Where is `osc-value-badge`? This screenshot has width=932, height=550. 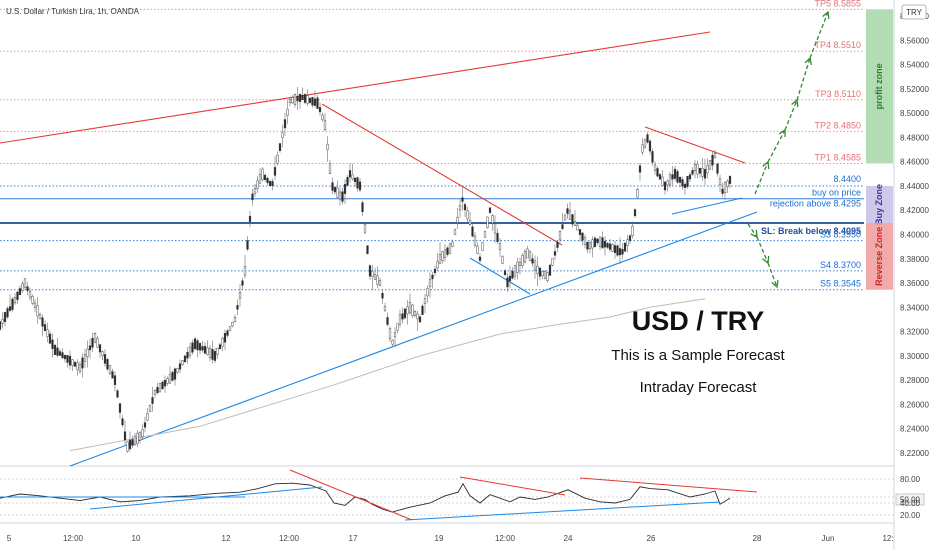
osc-value-badge is located at coordinates (910, 499).